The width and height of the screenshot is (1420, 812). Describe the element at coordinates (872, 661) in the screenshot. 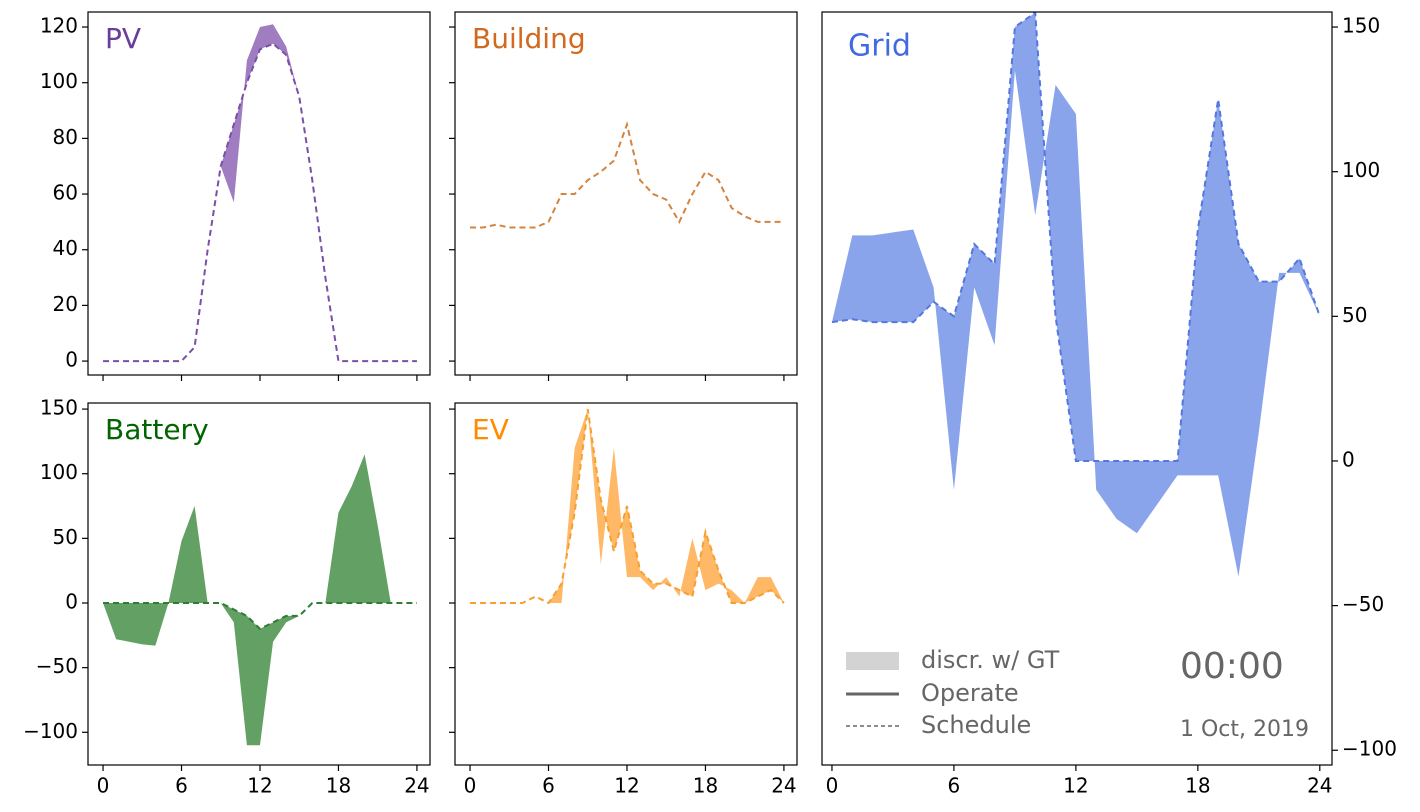

I see `legend-swatch` at that location.